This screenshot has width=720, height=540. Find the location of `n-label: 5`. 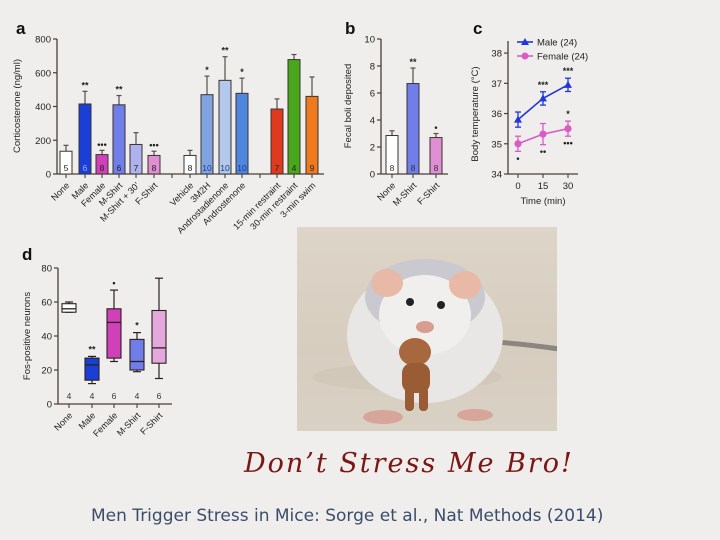

n-label: 5 is located at coordinates (66, 168).